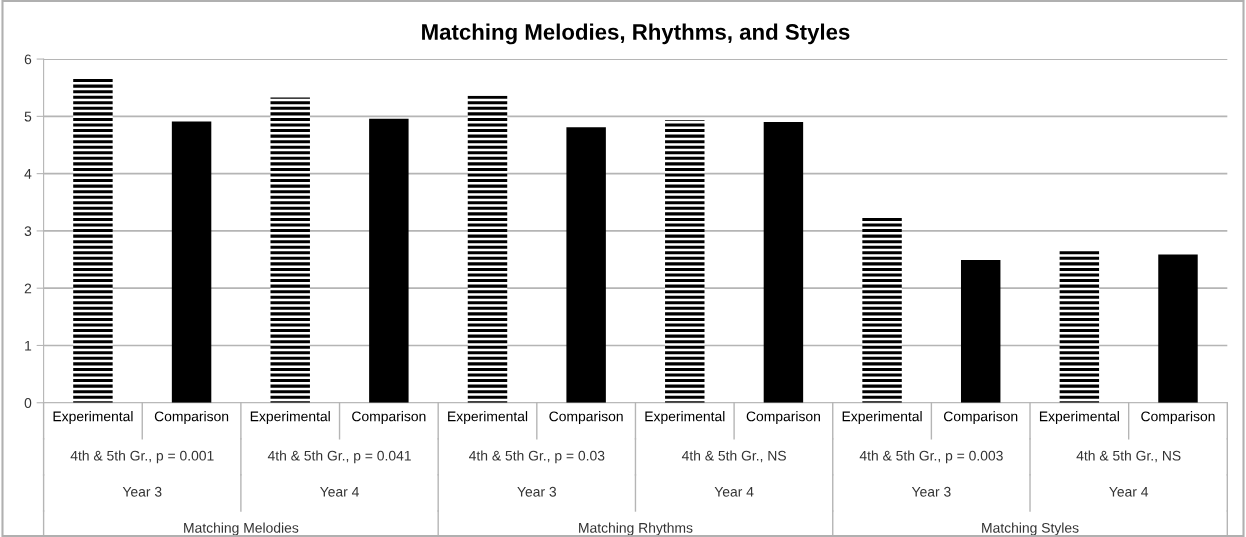  Describe the element at coordinates (636, 34) in the screenshot. I see `chart-title: Matching Melodies, Rhythms, and Styles` at that location.